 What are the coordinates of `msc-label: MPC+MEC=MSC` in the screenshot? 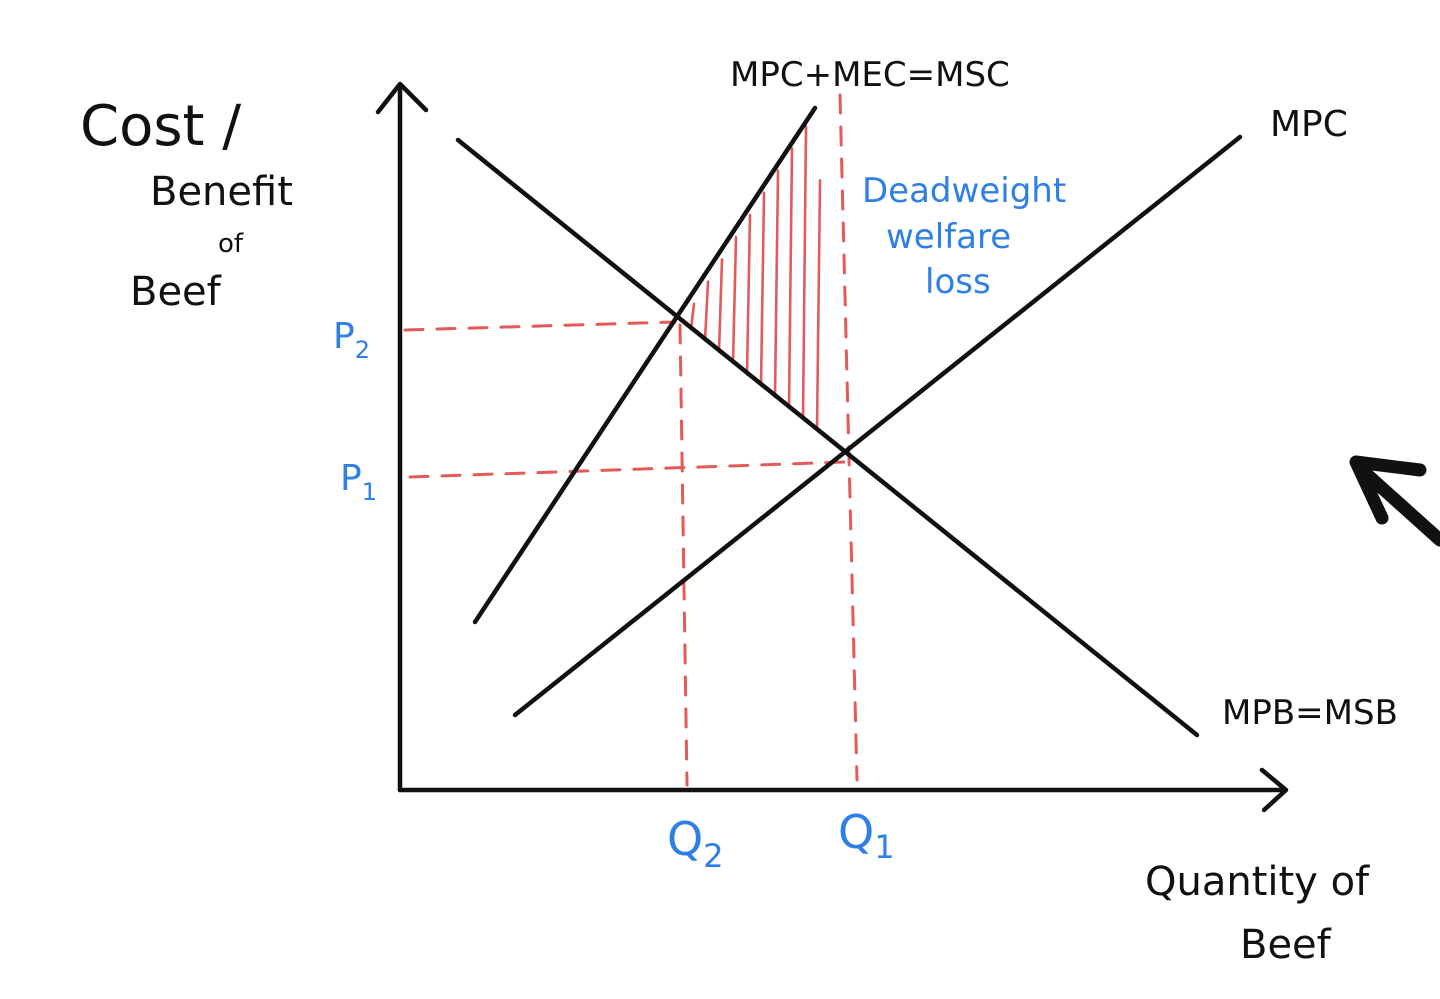 It's located at (870, 75).